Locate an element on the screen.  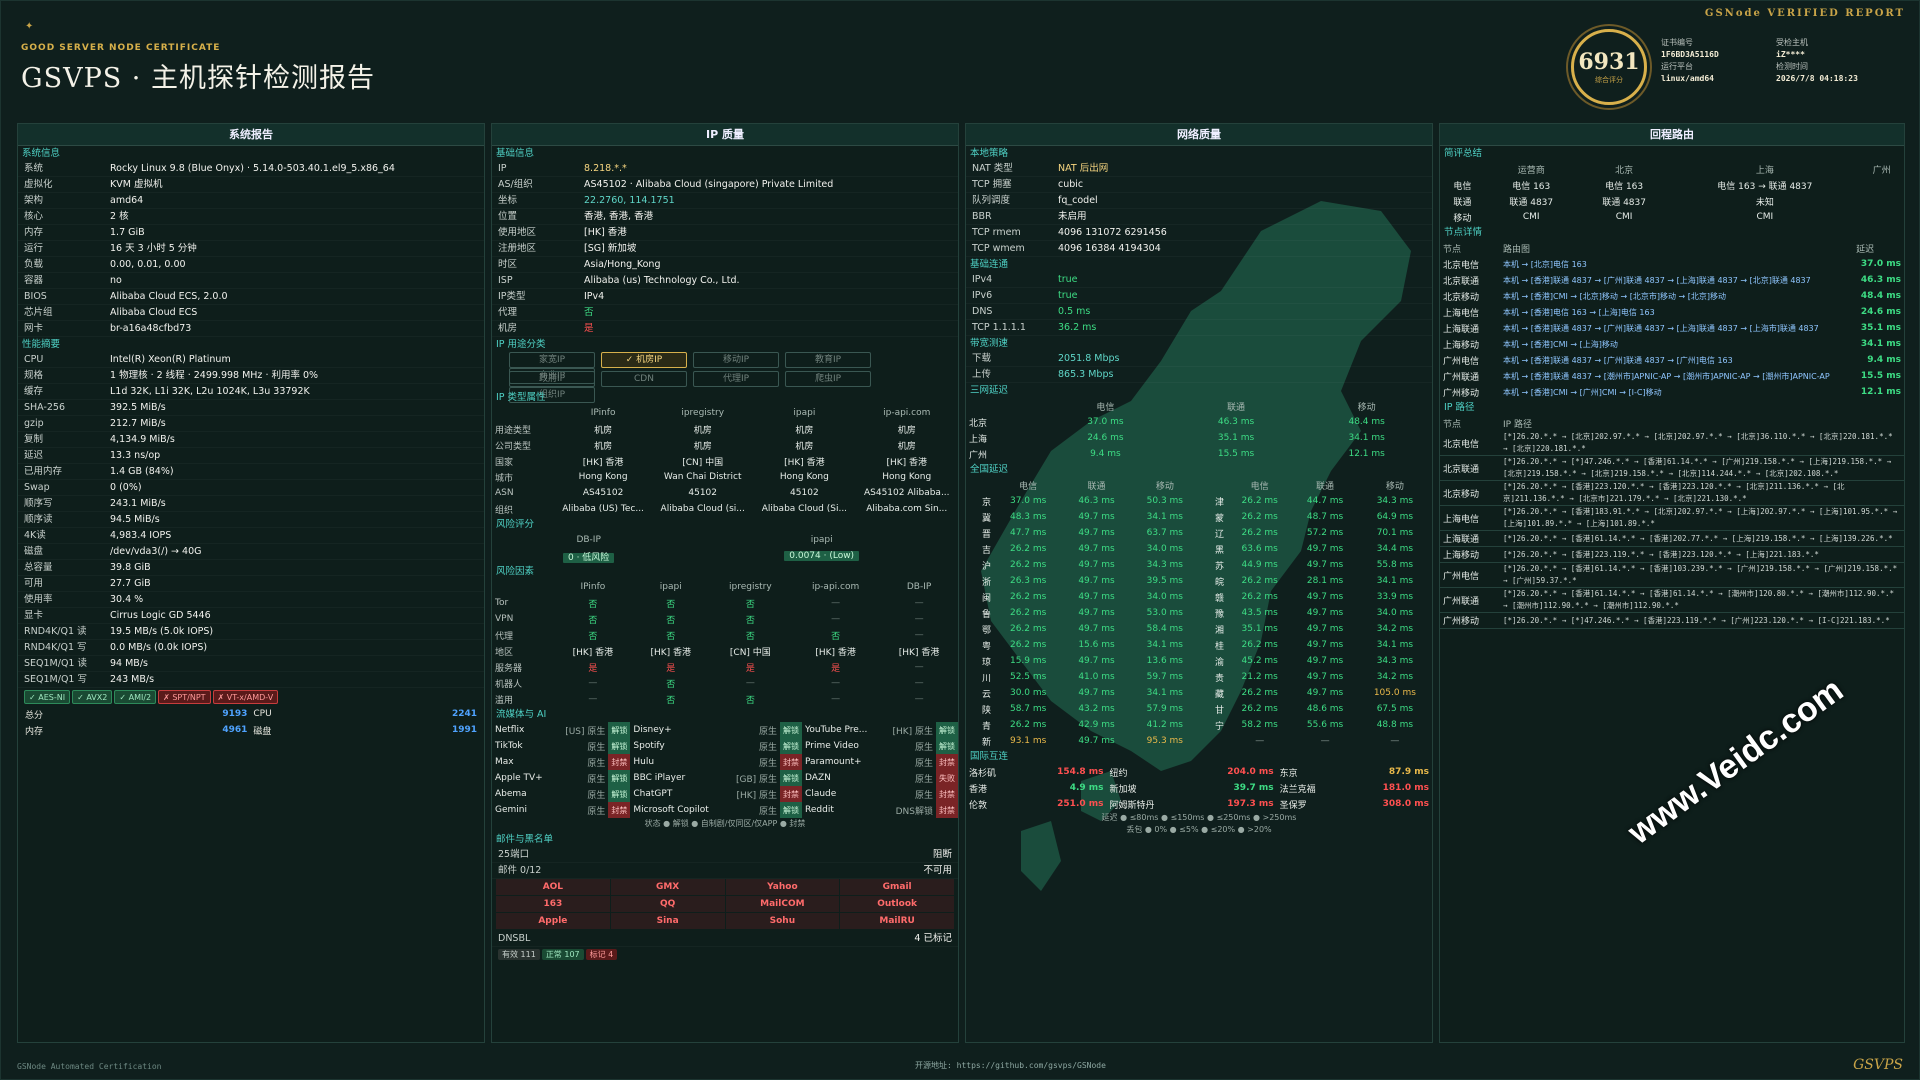
national-latency-right-row: 皖 26.2 ms 28.1 ms 34.1 ms is located at coordinates (1315, 581).